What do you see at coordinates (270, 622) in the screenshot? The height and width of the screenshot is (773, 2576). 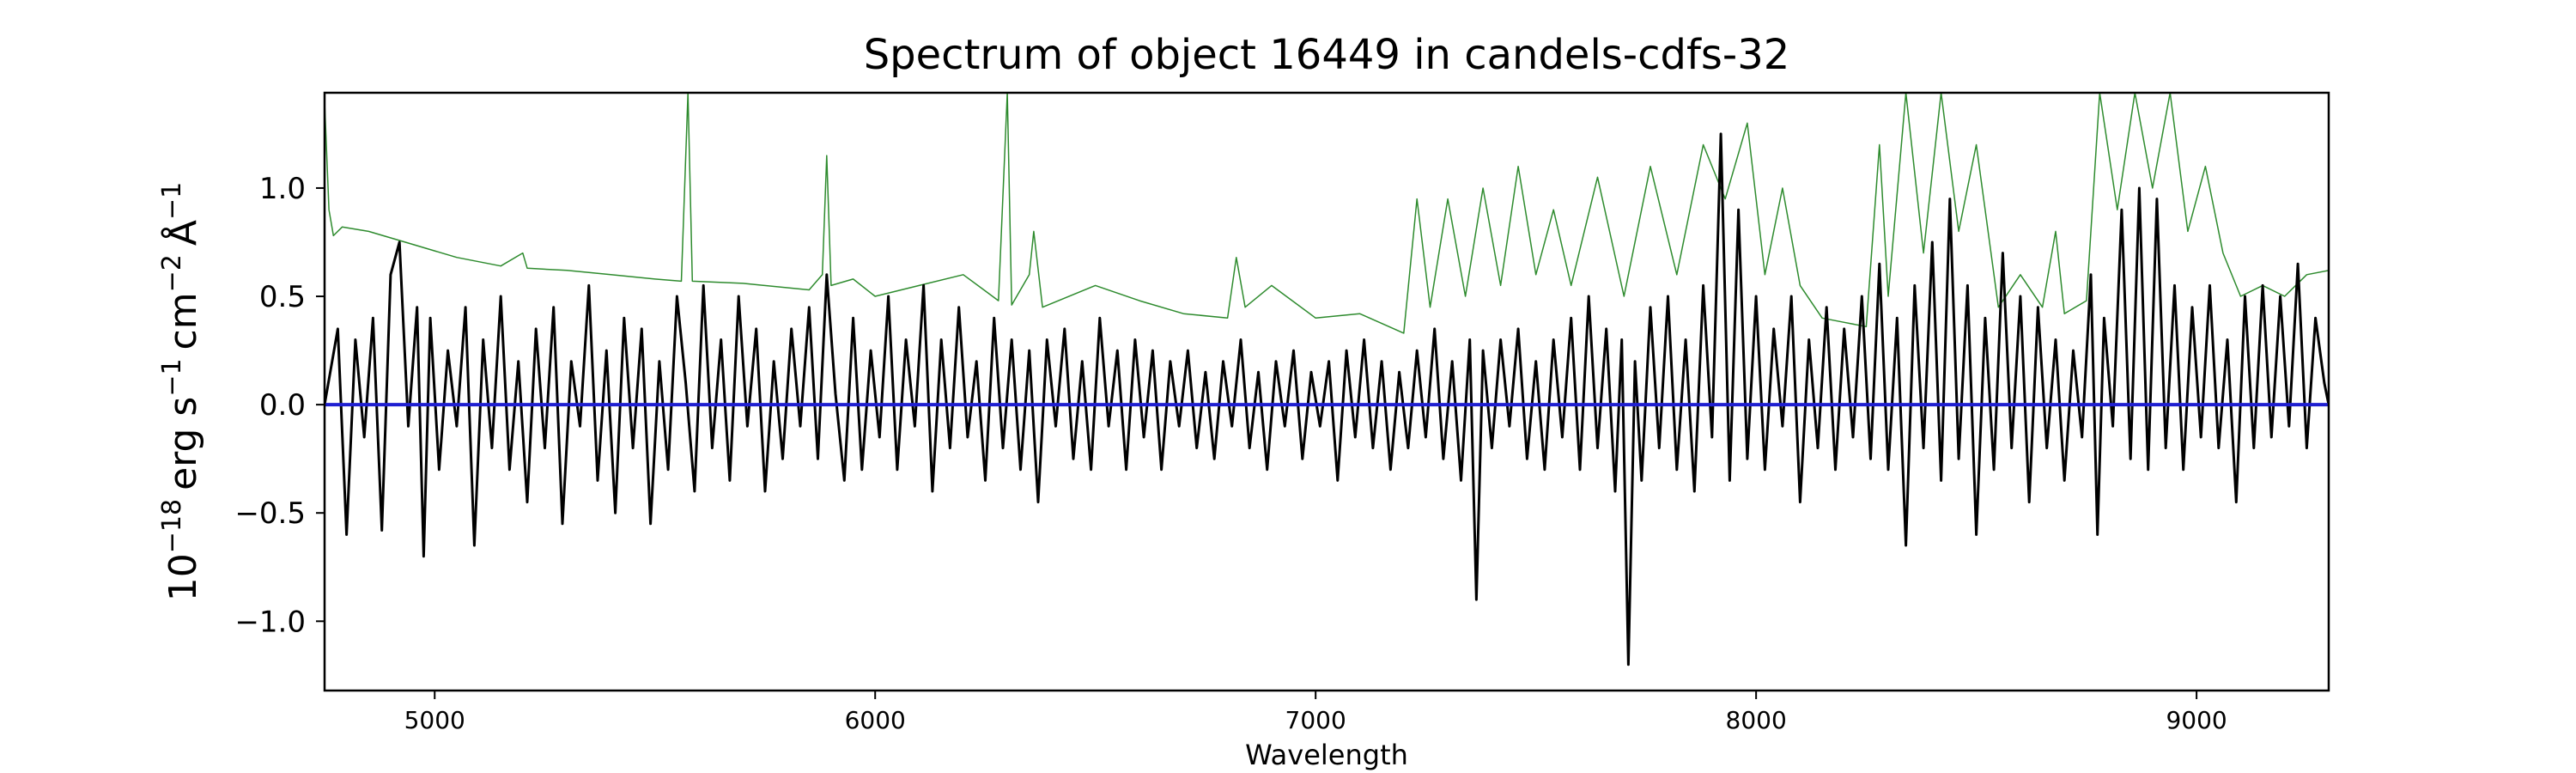 I see `y-tick-label: −1.0` at bounding box center [270, 622].